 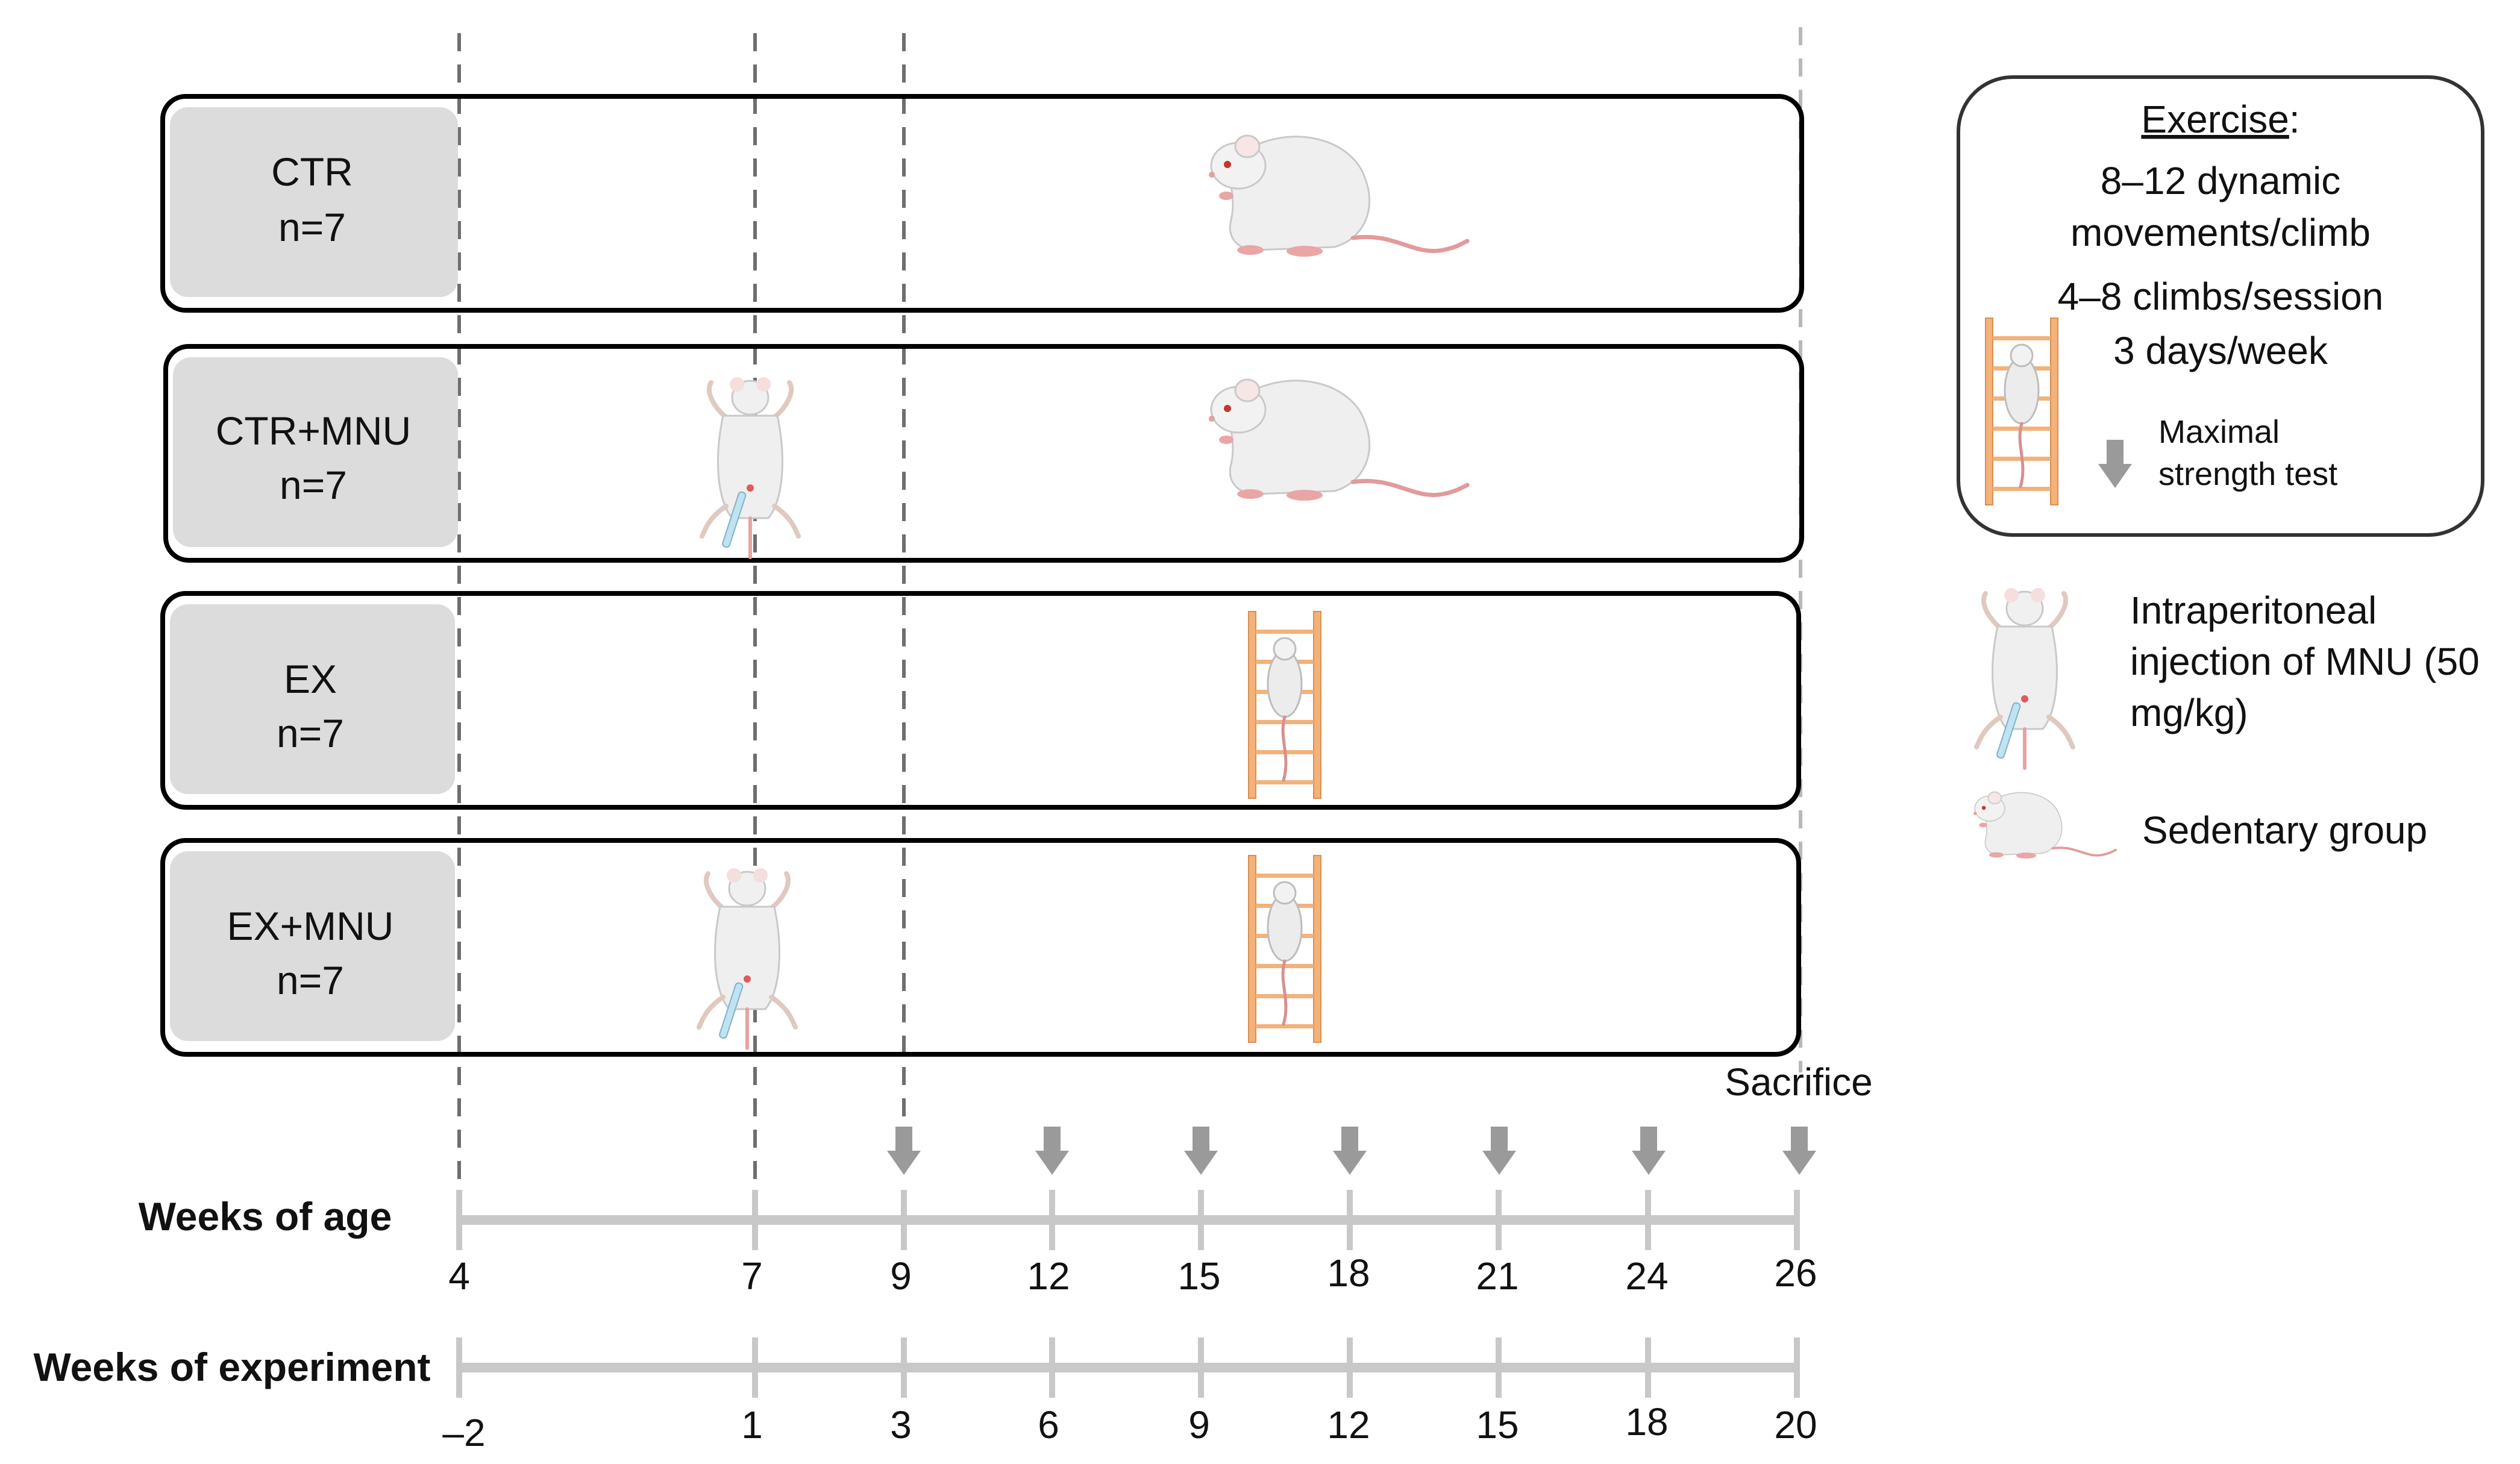 What do you see at coordinates (231, 1367) in the screenshot?
I see `experiment-axis-label: Weeks of experiment` at bounding box center [231, 1367].